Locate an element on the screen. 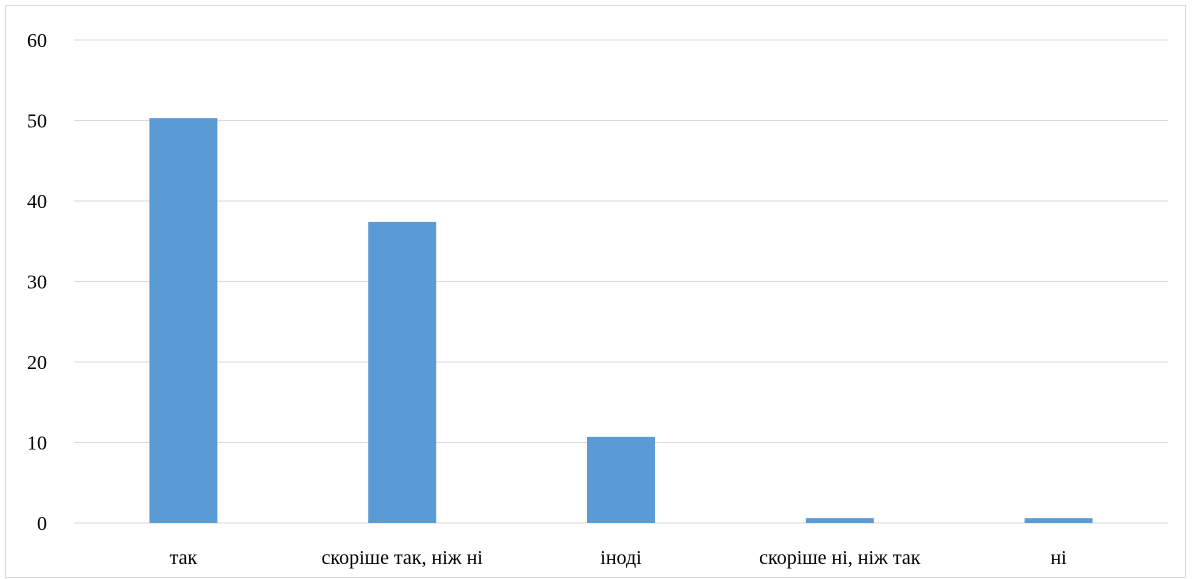 The height and width of the screenshot is (579, 1192). y-tick-label: 50 is located at coordinates (37, 122).